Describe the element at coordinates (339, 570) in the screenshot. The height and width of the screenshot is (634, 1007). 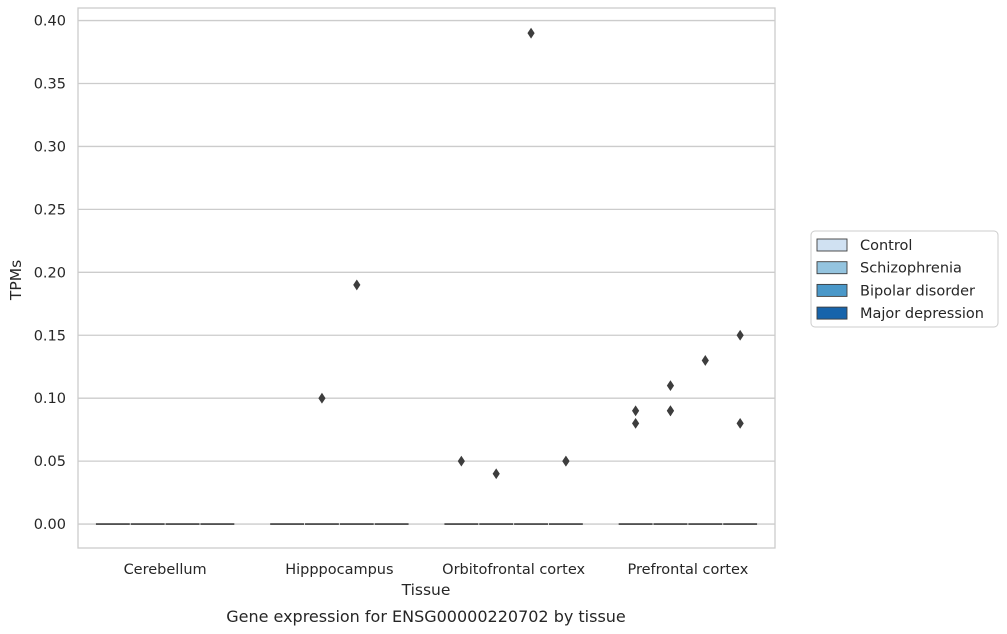
I see `x-tick-label: Hipppocampus` at that location.